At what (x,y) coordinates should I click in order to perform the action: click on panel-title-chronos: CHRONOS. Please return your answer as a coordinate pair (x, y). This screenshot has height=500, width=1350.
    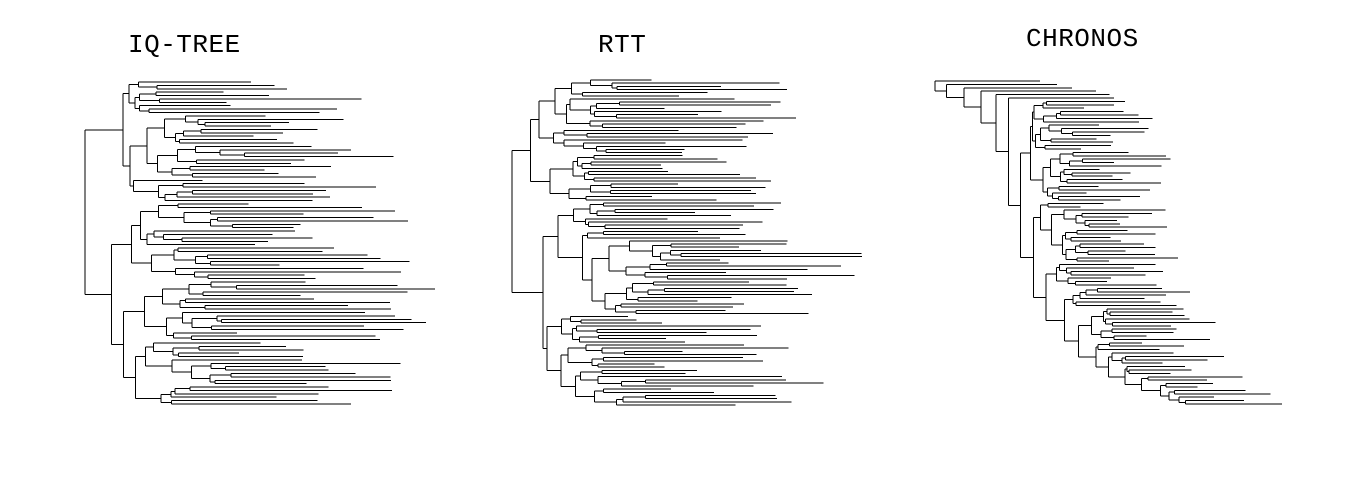
    Looking at the image, I should click on (1082, 39).